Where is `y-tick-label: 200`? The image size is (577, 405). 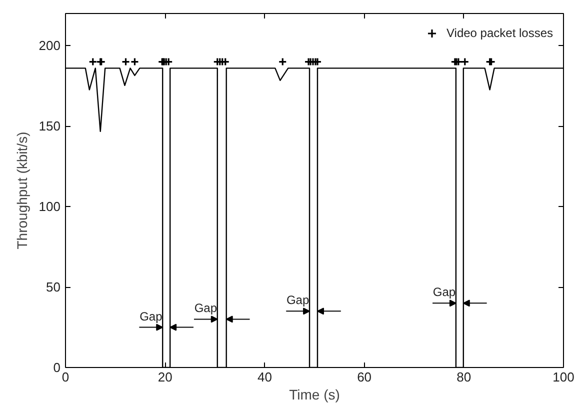 y-tick-label: 200 is located at coordinates (49, 46).